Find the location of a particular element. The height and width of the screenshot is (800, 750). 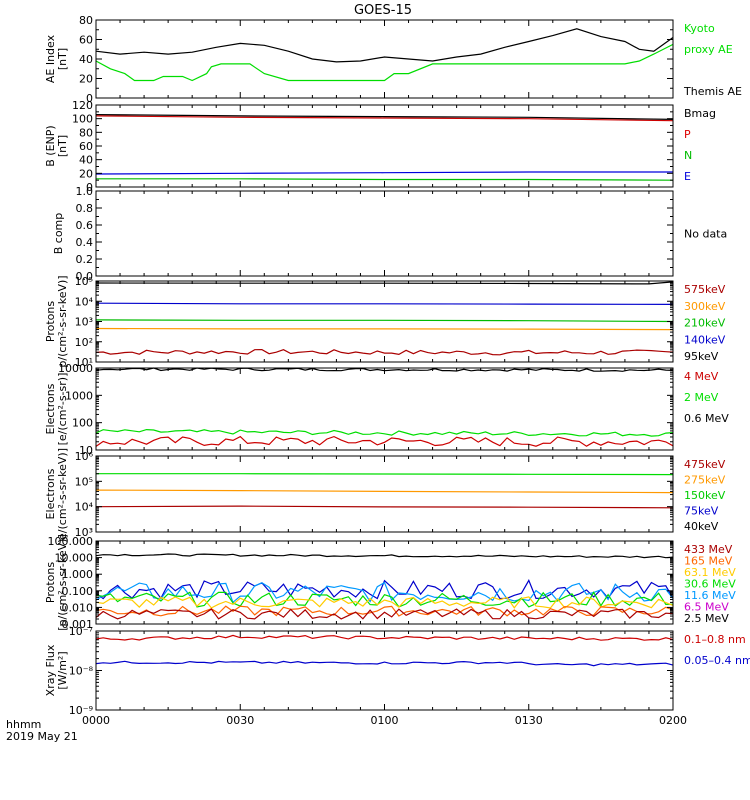

legend-entry: 0.05–0.4 nm is located at coordinates (717, 660).